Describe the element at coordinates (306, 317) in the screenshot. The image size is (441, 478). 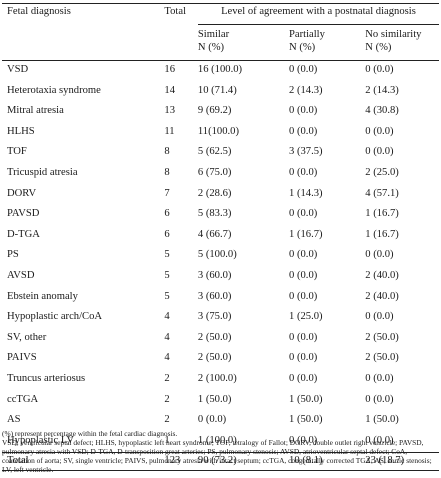
I see `cell-partially: 1 (25.0)` at that location.